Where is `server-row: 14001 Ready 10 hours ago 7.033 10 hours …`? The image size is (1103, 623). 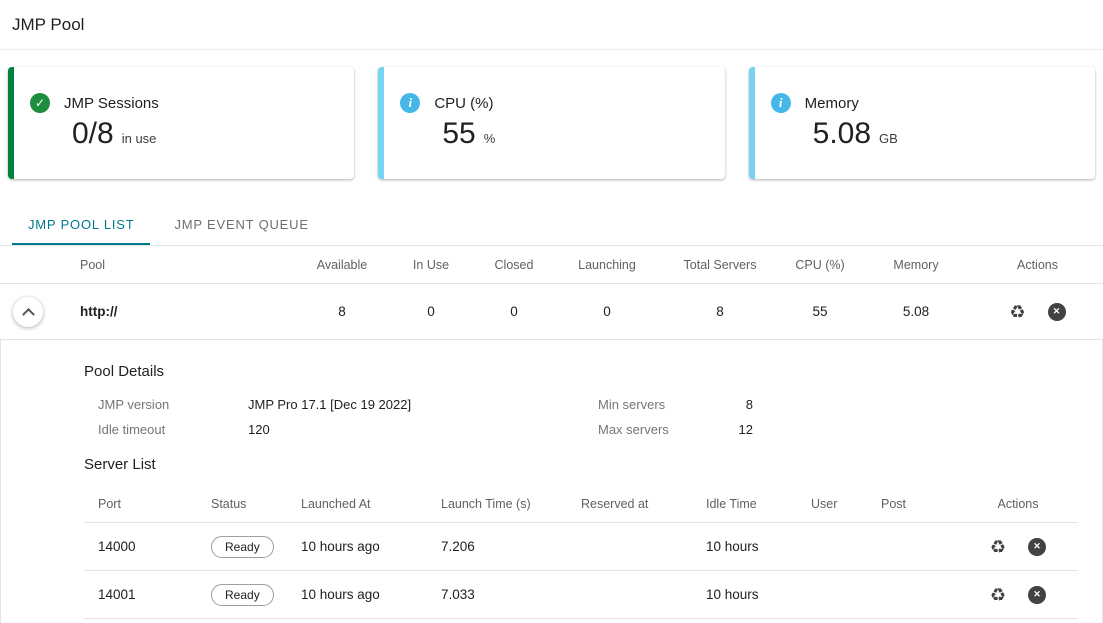 server-row: 14001 Ready 10 hours ago 7.033 10 hours … is located at coordinates (581, 595).